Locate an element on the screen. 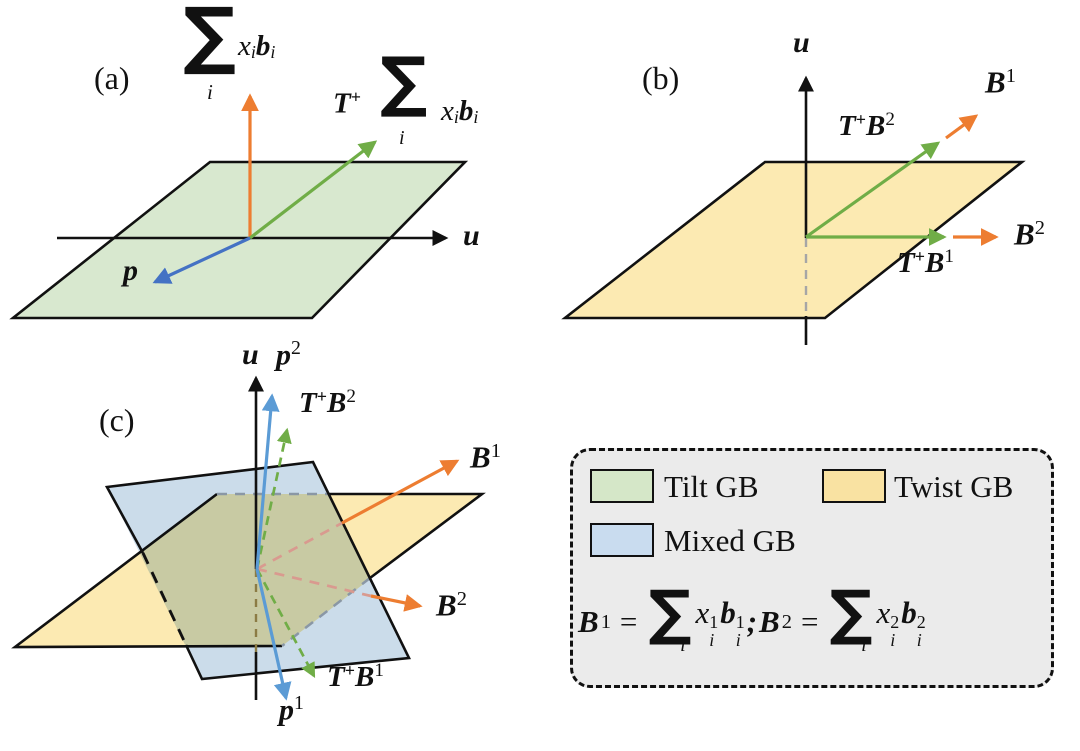  panel-a-tilt-gb is located at coordinates (239, 206).